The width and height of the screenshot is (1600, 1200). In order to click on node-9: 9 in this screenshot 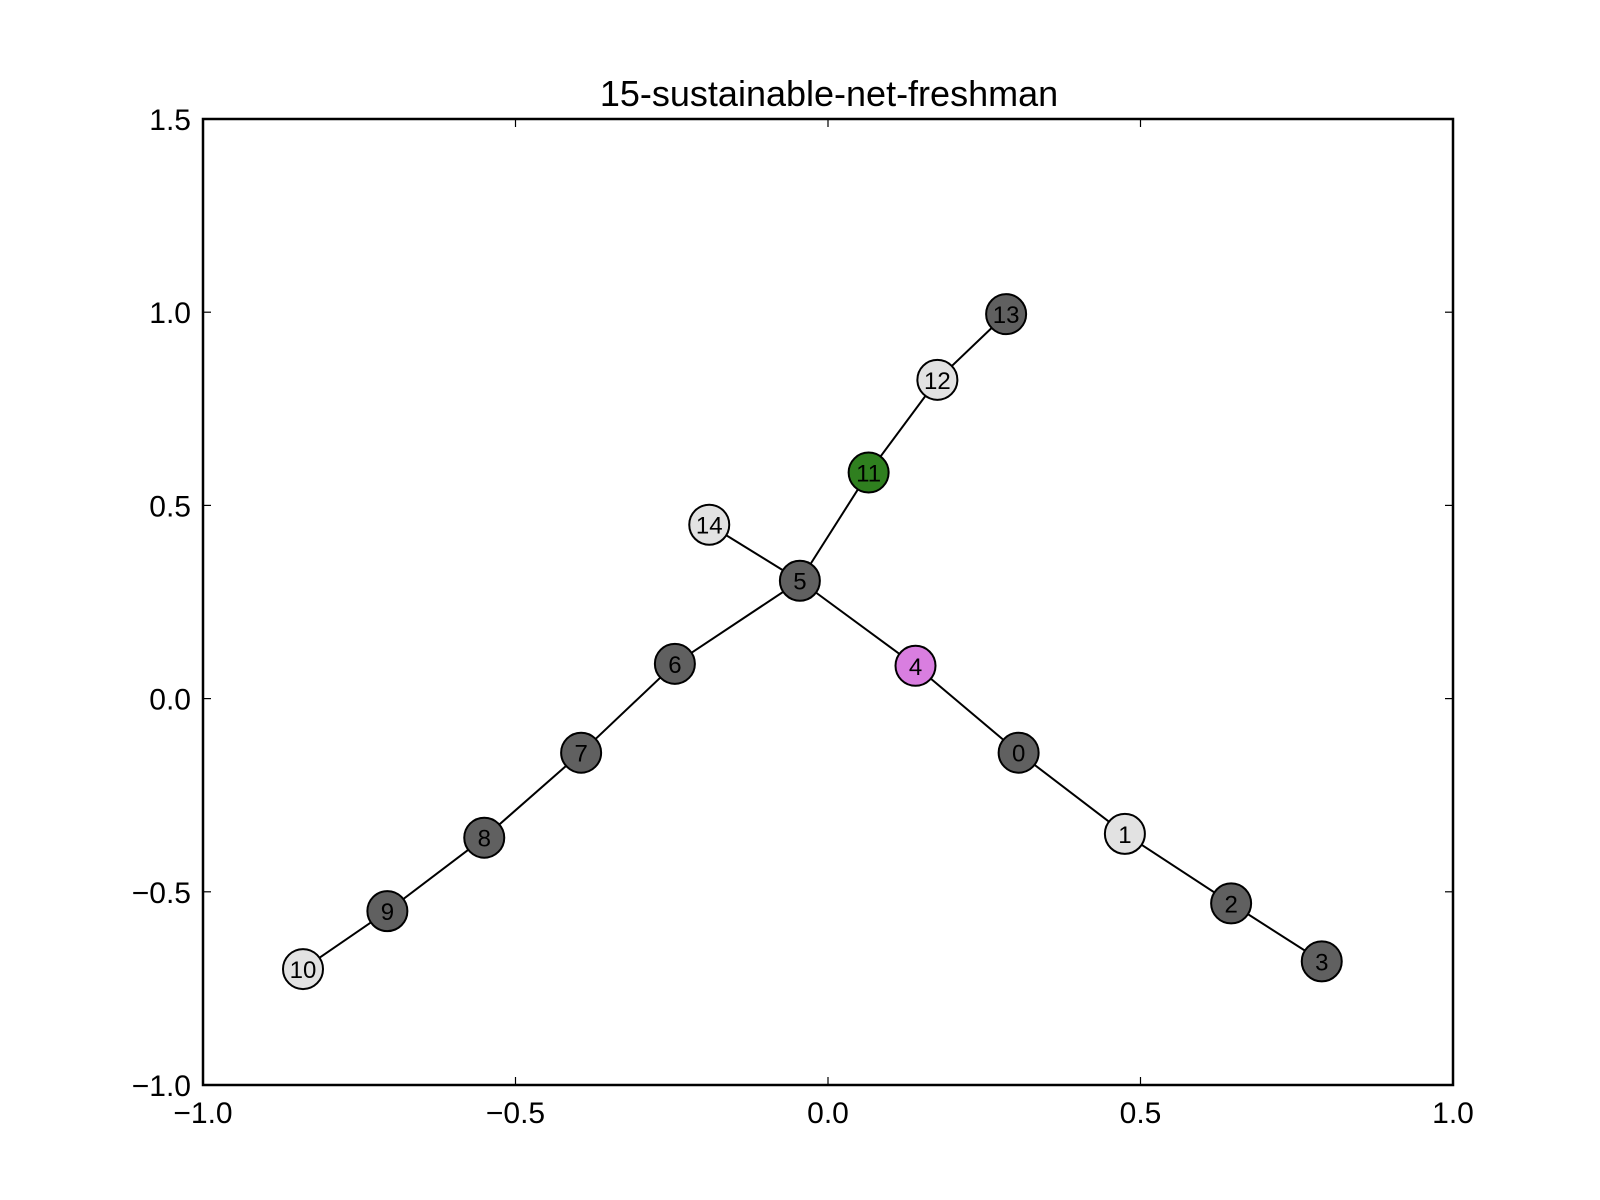, I will do `click(387, 911)`.